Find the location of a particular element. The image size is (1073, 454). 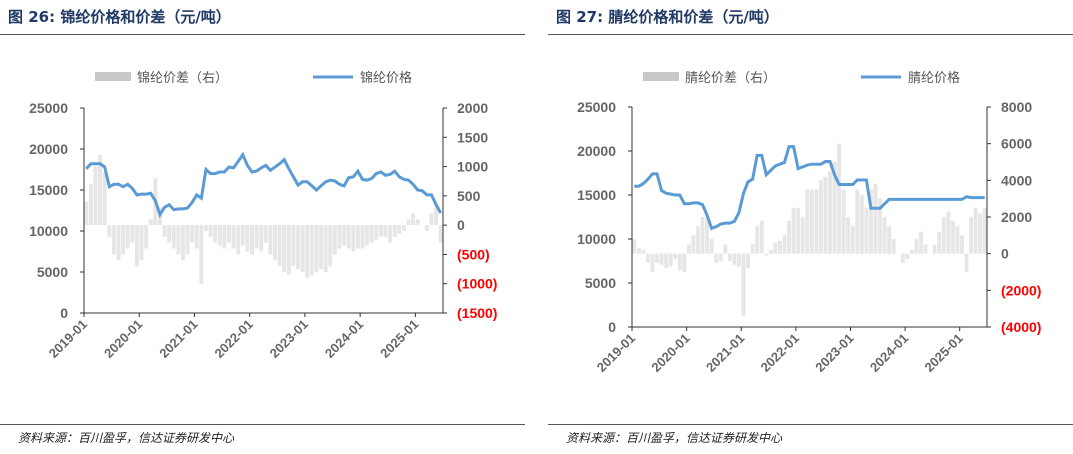

chart-title: 图 26: 锦纶价格和价差（元/吨） is located at coordinates (119, 17).